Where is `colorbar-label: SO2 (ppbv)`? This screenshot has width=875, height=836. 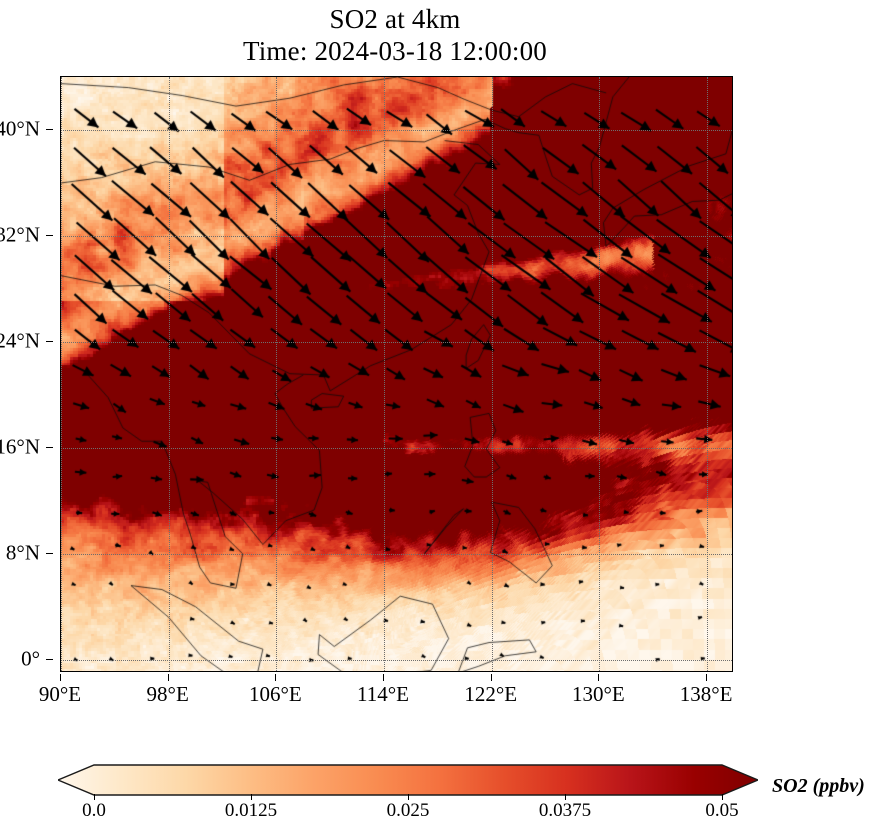 colorbar-label: SO2 (ppbv) is located at coordinates (818, 786).